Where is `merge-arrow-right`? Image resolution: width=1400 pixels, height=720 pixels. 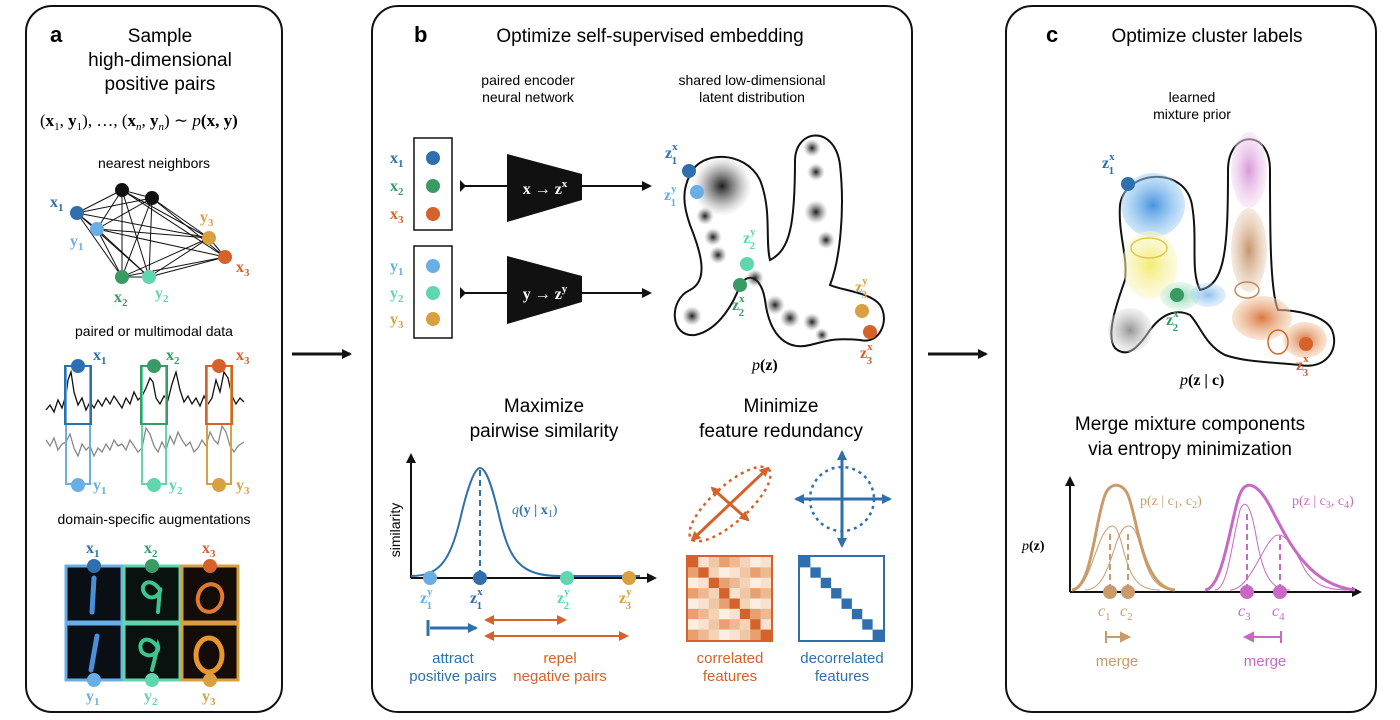
merge-arrow-right is located at coordinates (1262, 637).